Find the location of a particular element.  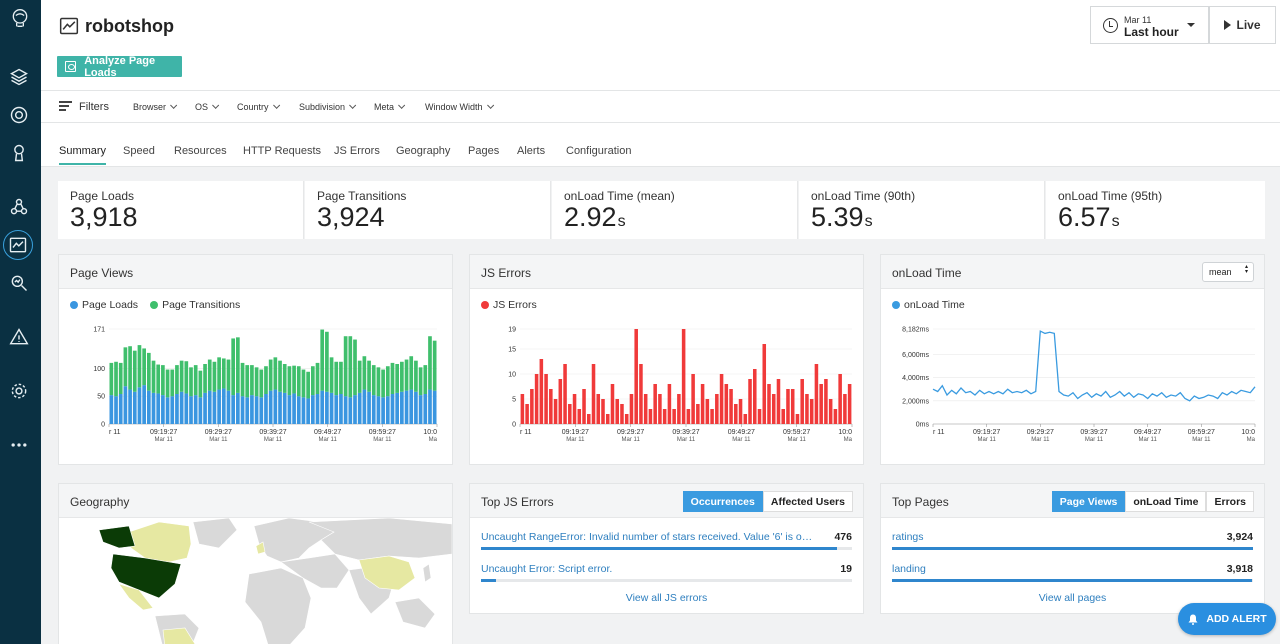

legend-item-onload-time: onLoad Time is located at coordinates (928, 305).